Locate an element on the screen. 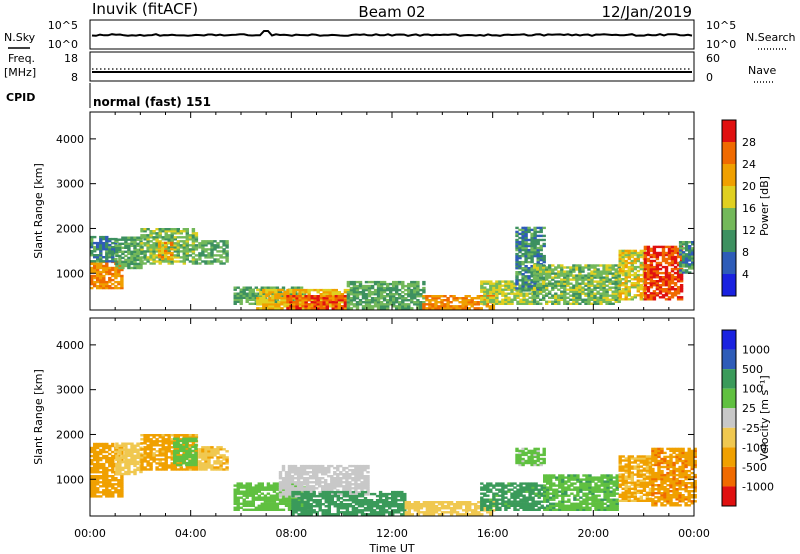  cpid-value: normal (fast) 151 is located at coordinates (152, 102).